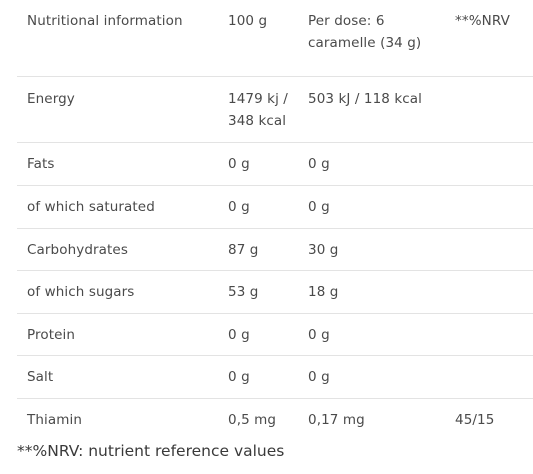 This screenshot has width=533, height=474. I want to click on row-per-dose: 30 g, so click(323, 250).